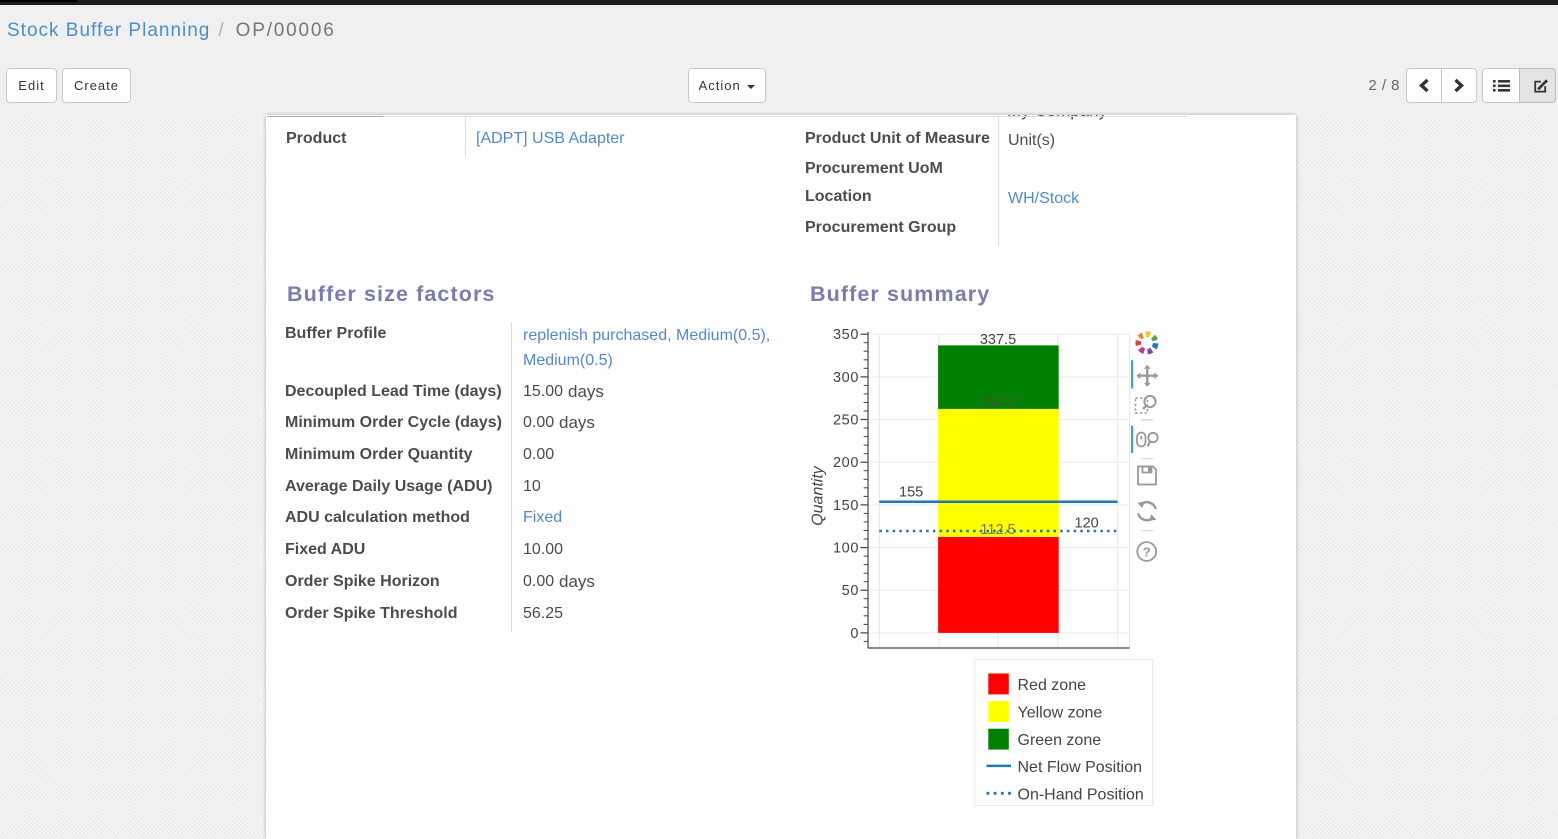 The width and height of the screenshot is (1558, 839). I want to click on svg-text: 200, so click(846, 463).